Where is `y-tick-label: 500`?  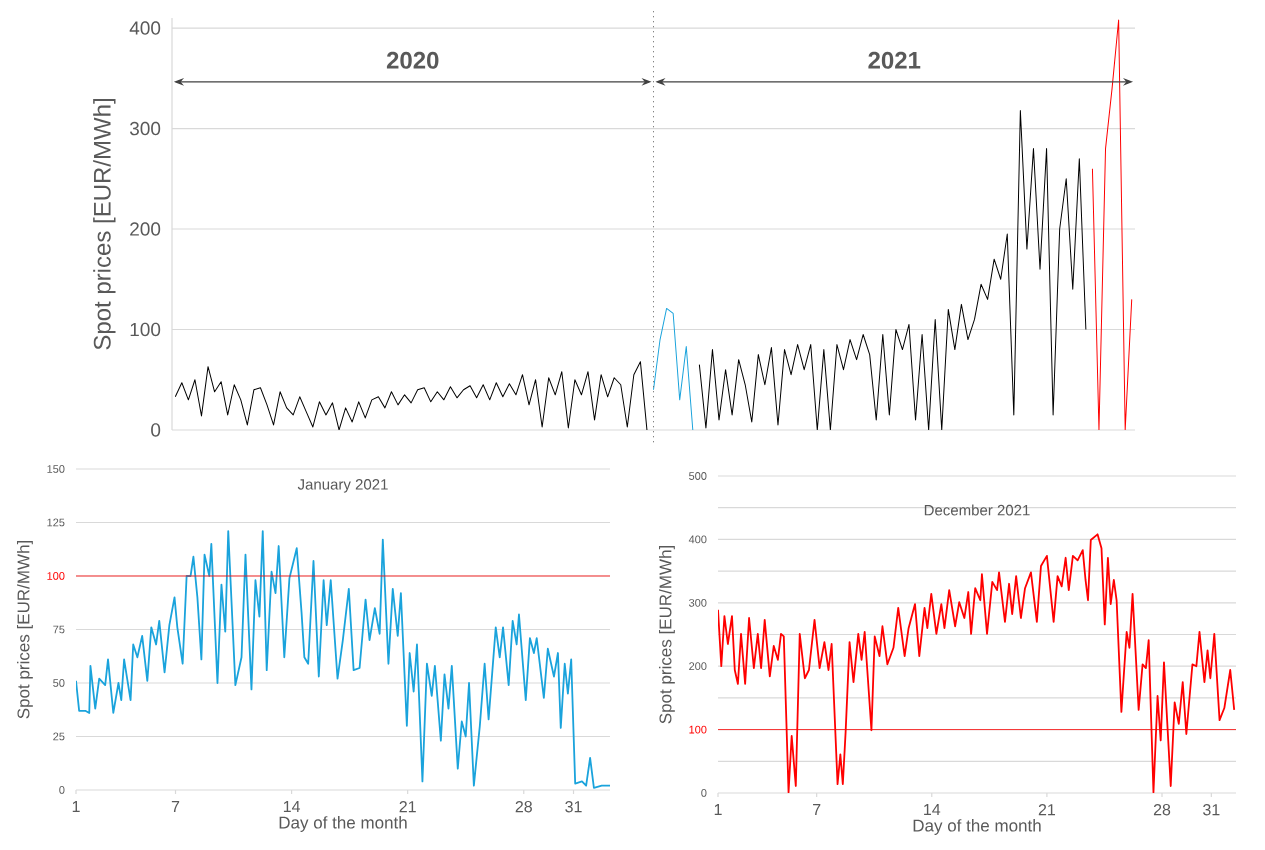
y-tick-label: 500 is located at coordinates (698, 476).